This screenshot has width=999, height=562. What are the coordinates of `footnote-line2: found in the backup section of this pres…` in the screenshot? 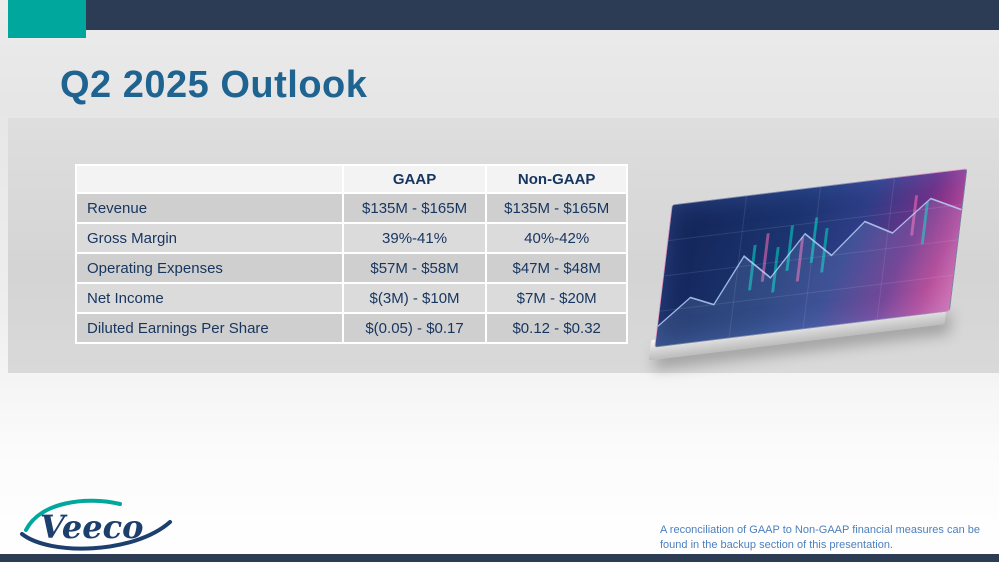 It's located at (776, 544).